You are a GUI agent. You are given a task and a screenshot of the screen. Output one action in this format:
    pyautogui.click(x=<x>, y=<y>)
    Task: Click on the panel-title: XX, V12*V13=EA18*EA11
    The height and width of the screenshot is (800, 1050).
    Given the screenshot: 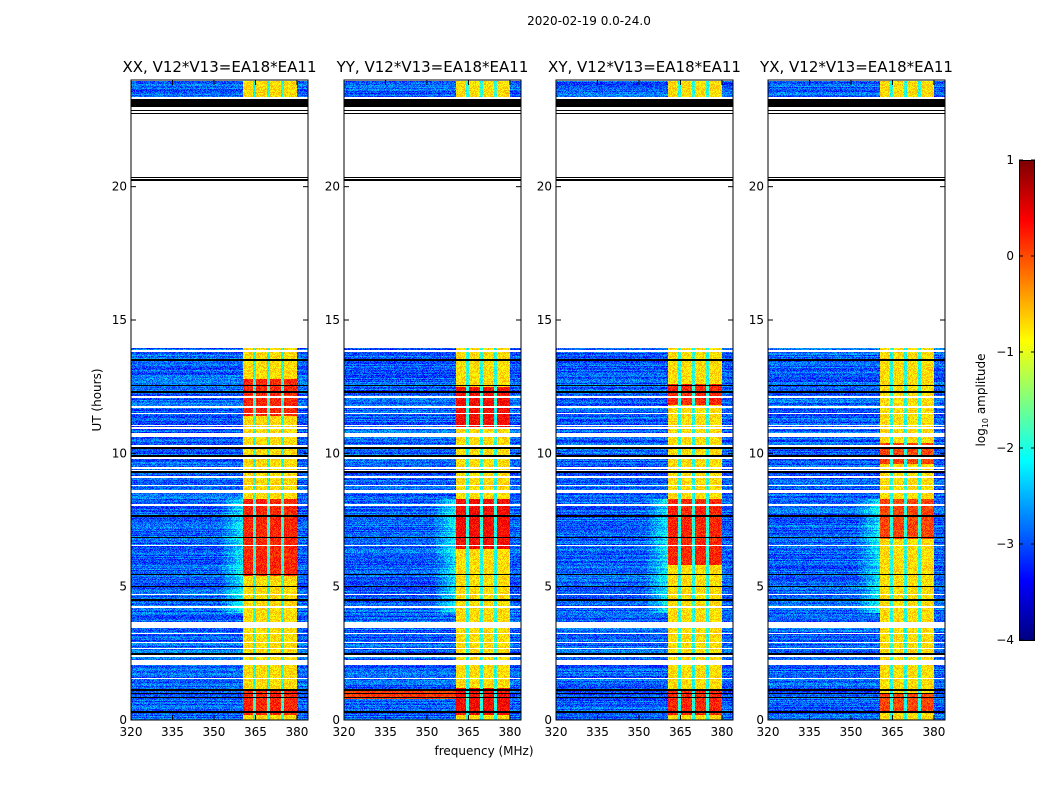 What is the action you would take?
    pyautogui.click(x=219, y=67)
    